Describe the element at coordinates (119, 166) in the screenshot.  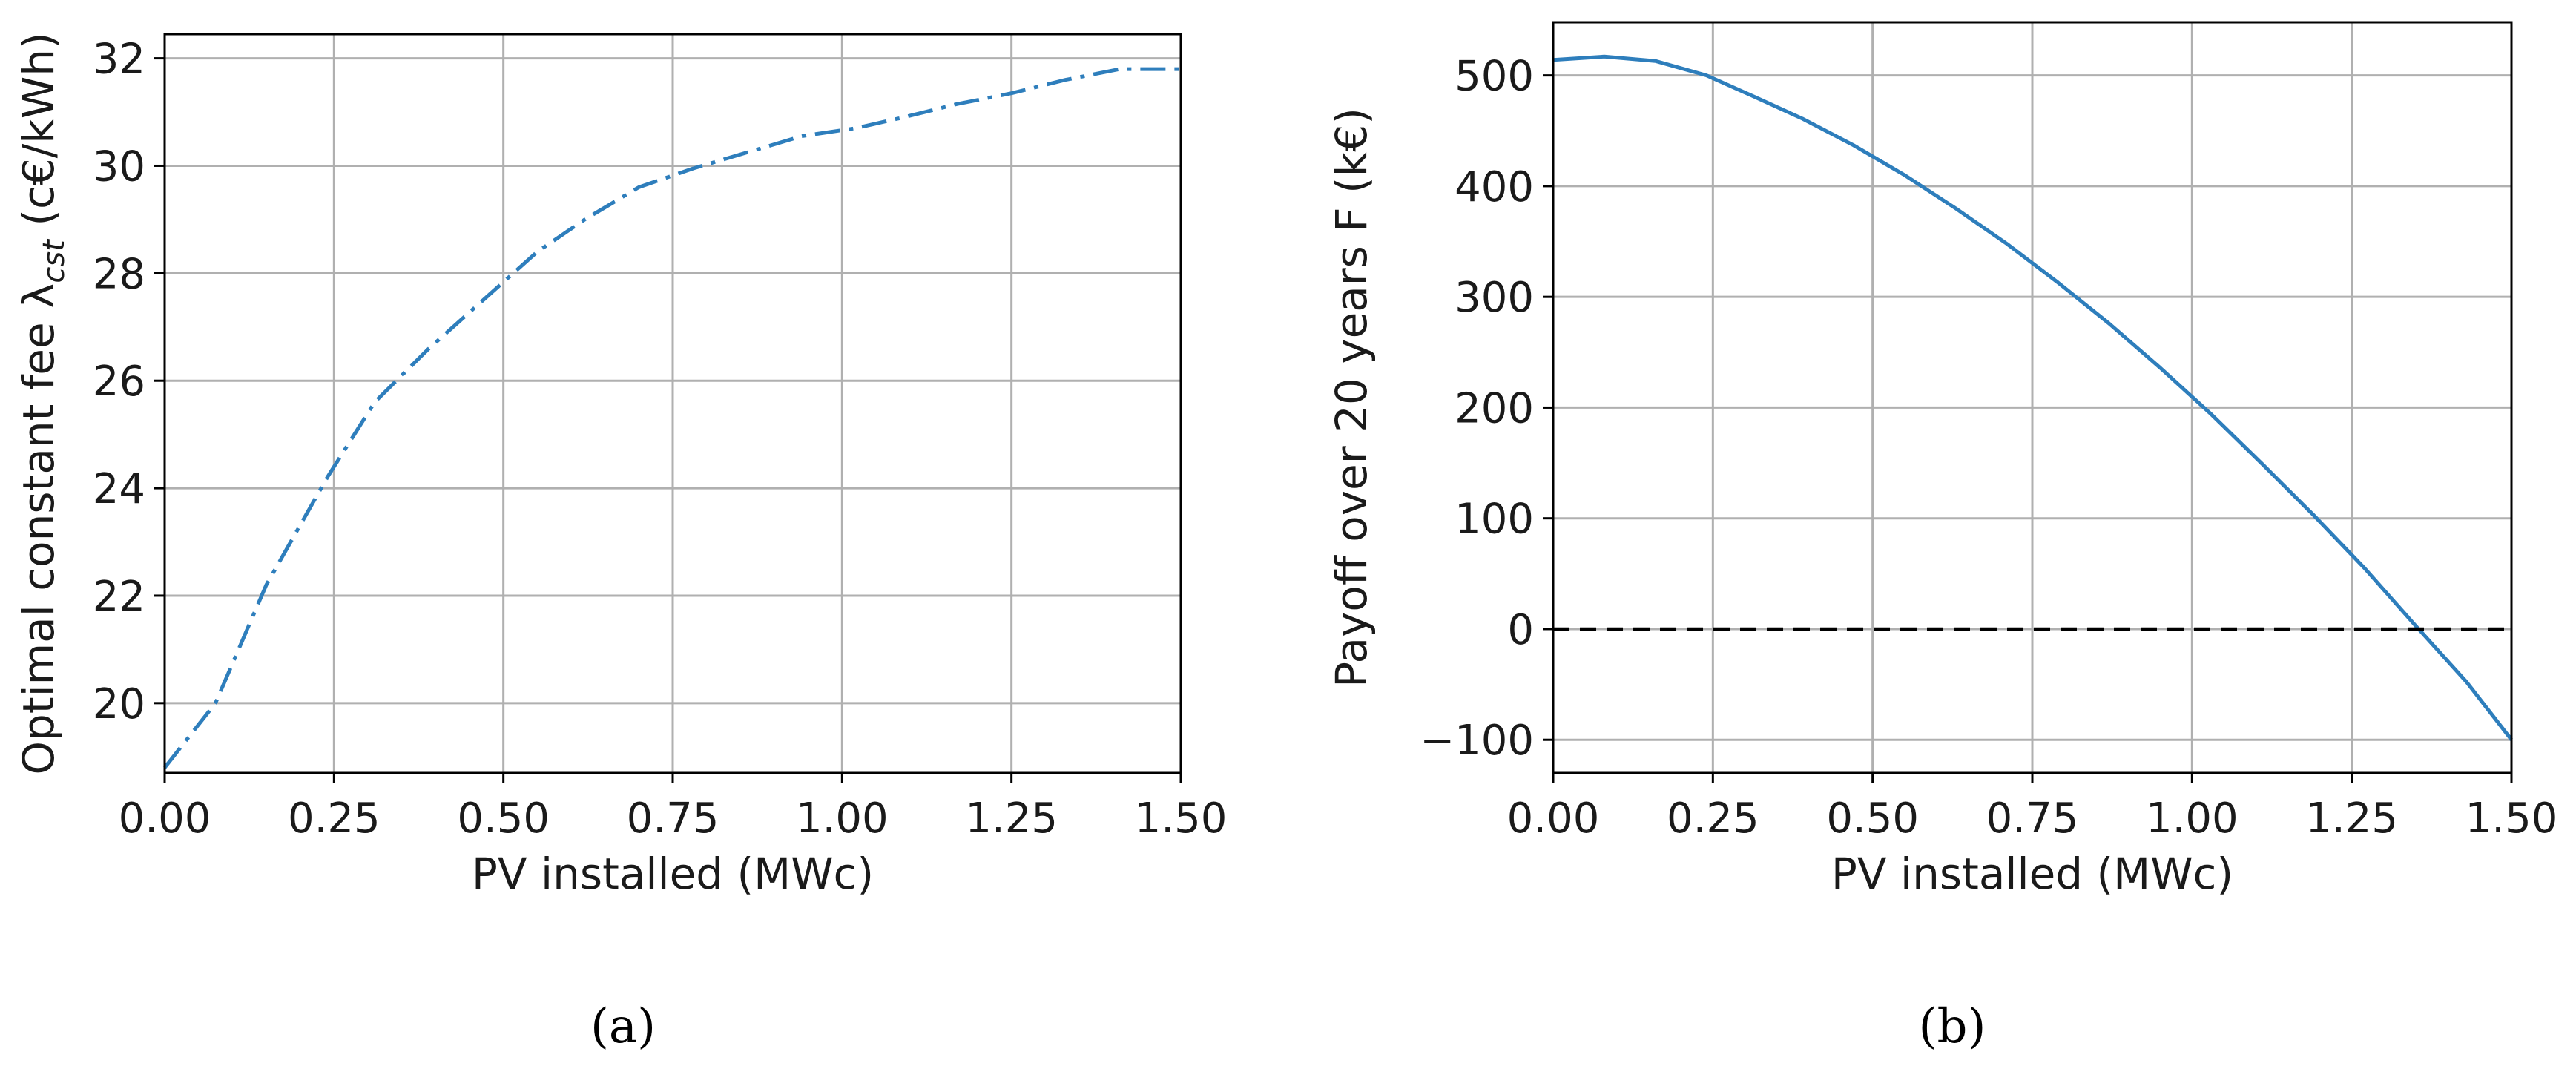
I see `y-tick-label: 30` at that location.